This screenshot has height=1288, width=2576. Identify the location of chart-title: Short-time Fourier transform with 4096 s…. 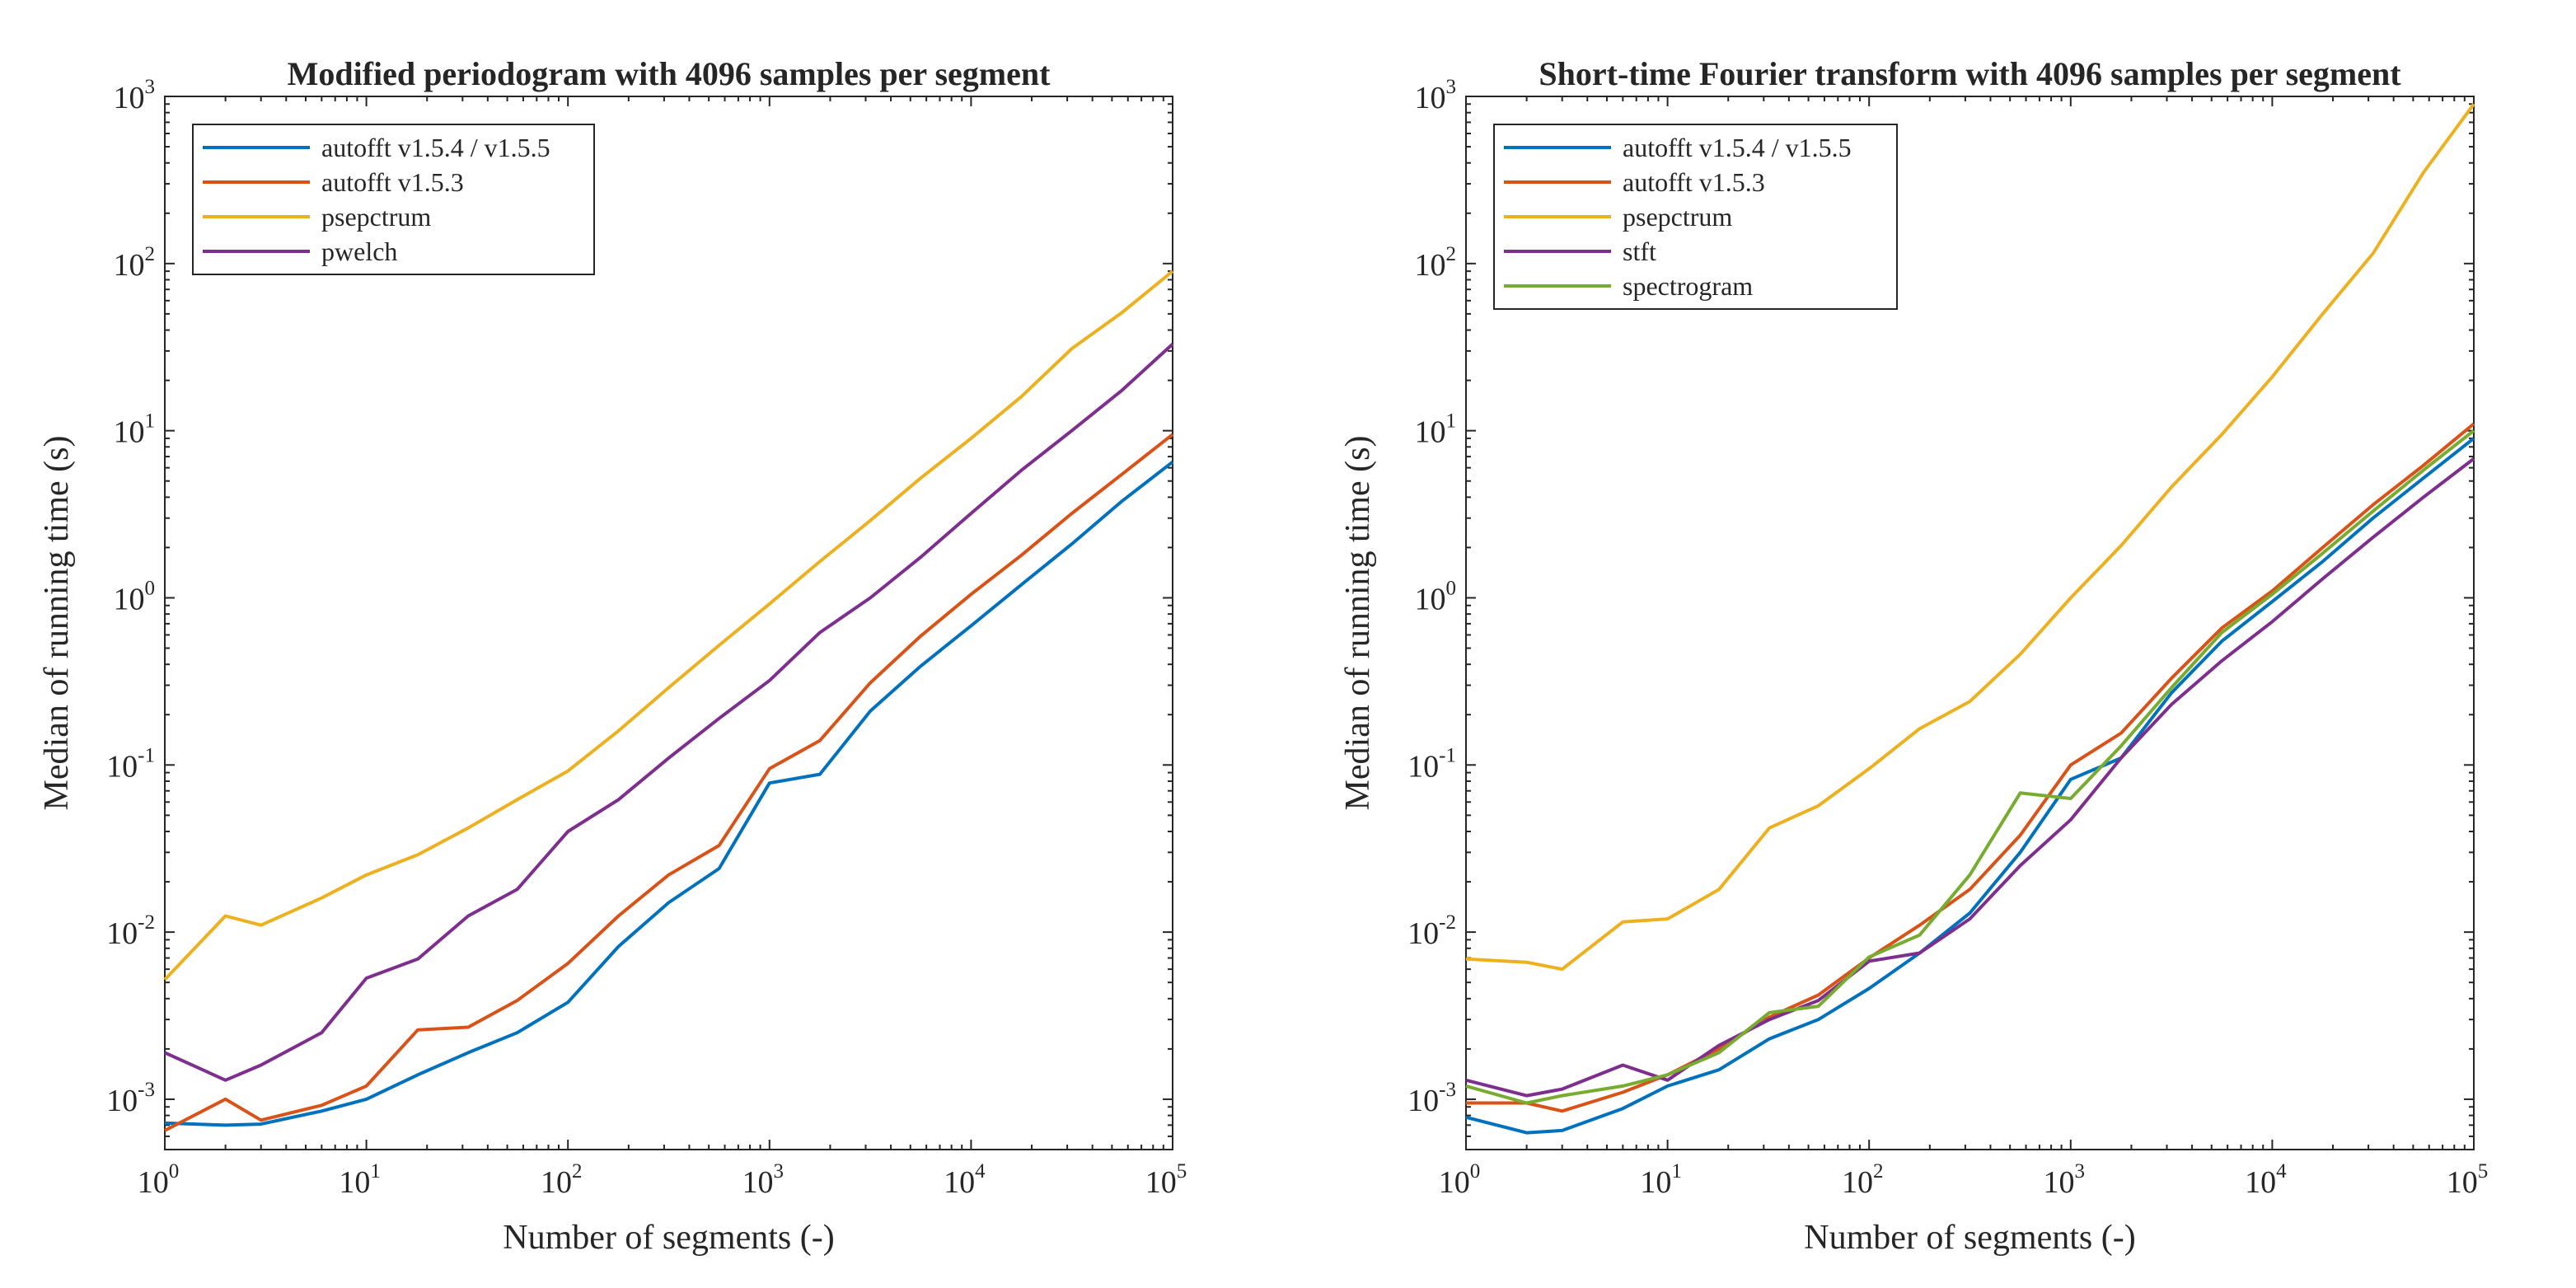
(1970, 73).